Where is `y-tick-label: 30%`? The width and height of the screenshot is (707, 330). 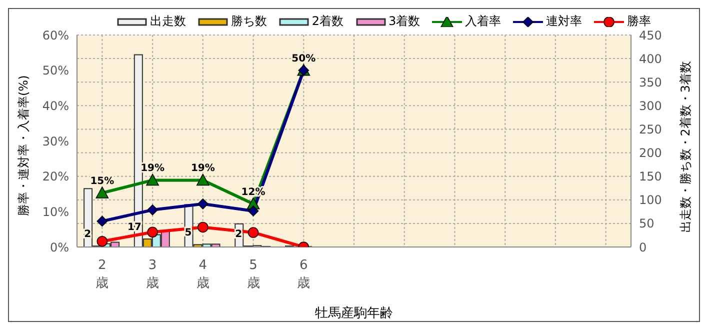 y-tick-label: 30% is located at coordinates (55, 141).